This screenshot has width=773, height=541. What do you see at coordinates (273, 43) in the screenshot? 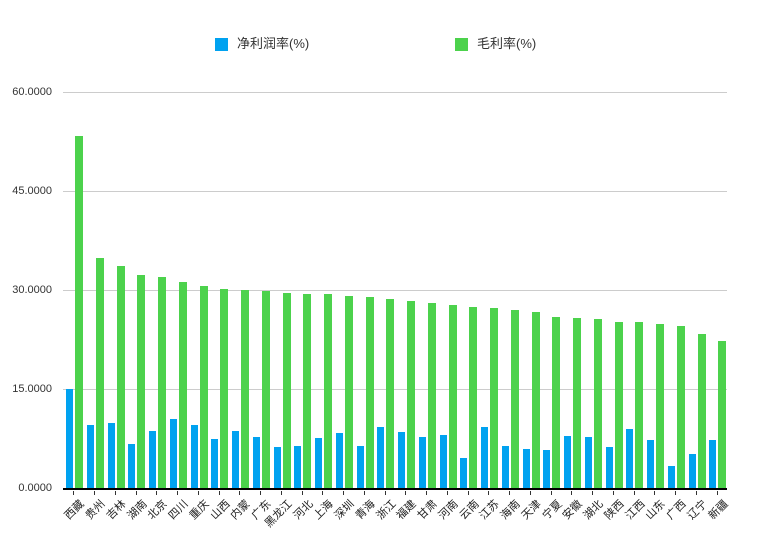
I see `legend-label-net-profit-margin: 净利润率(%)` at bounding box center [273, 43].